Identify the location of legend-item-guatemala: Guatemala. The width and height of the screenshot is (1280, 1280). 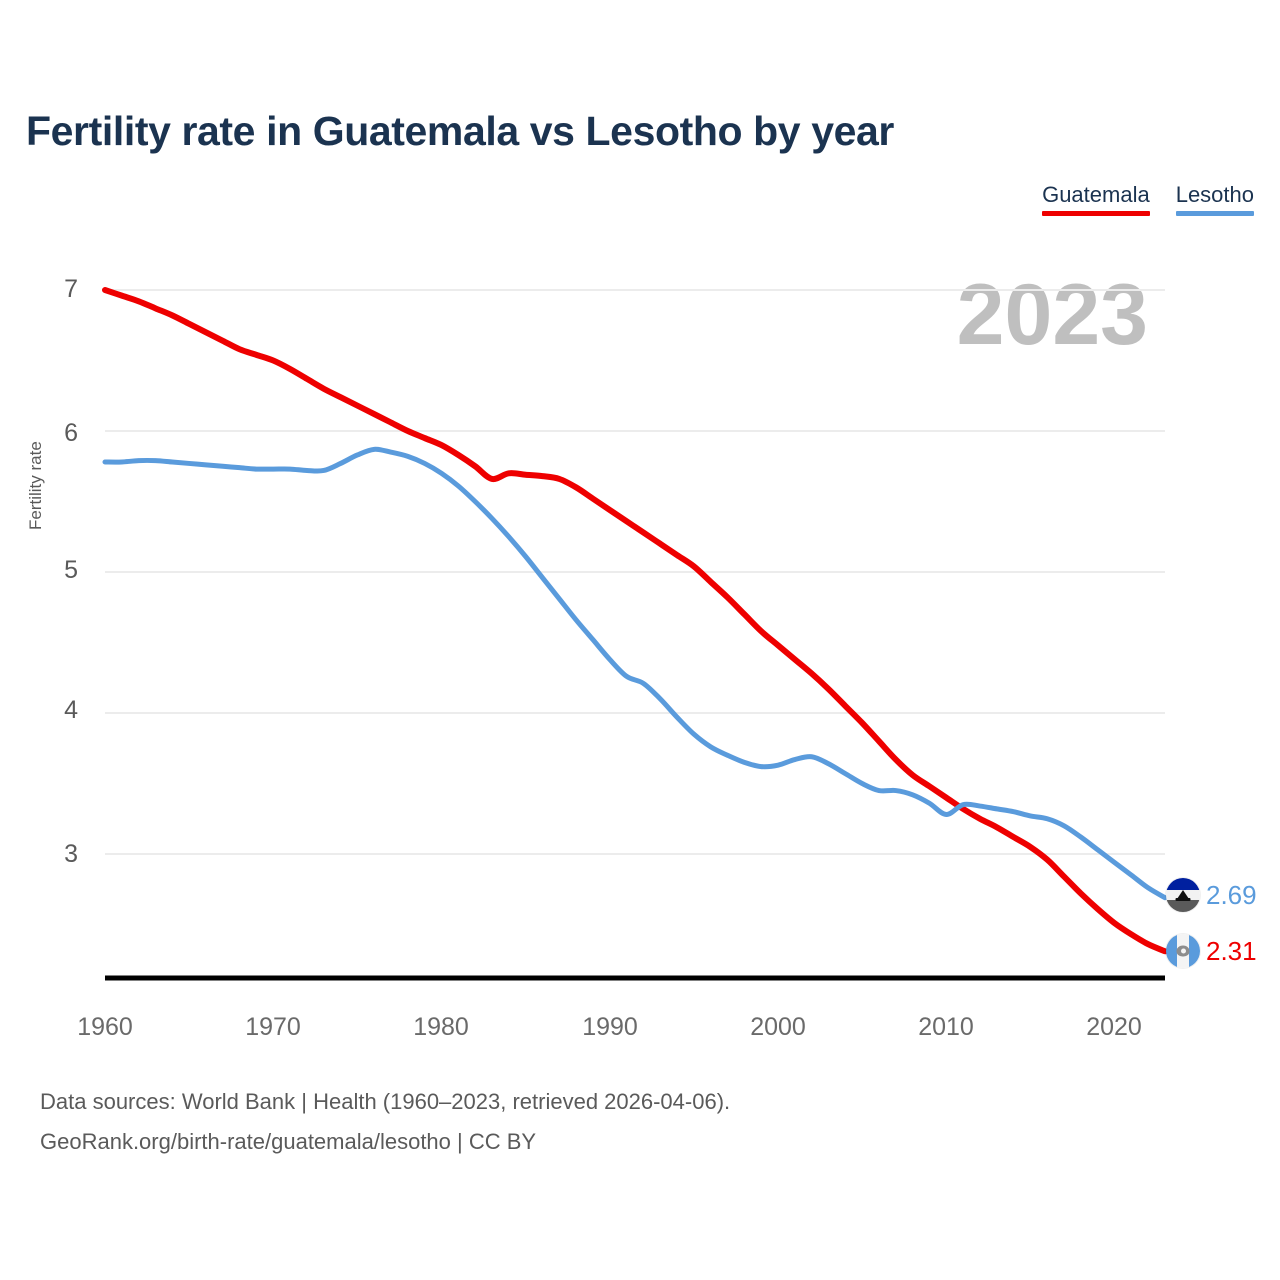
(1096, 199).